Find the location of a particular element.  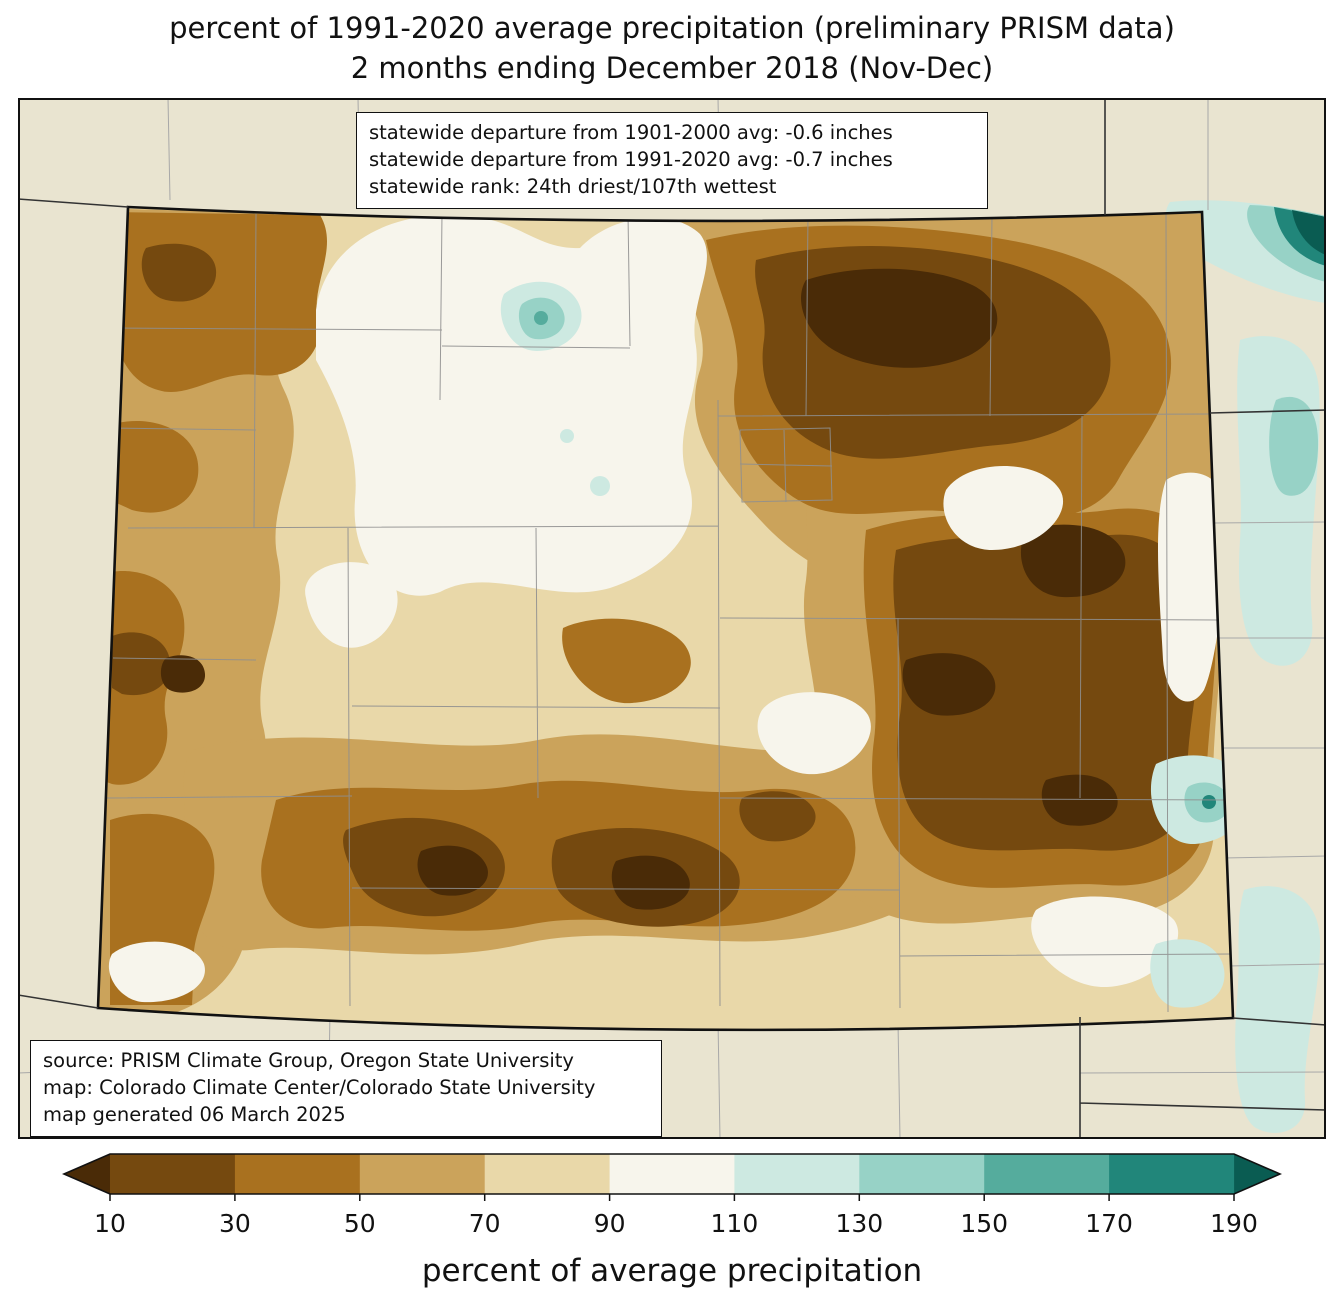

tick-label-30: 30 is located at coordinates (235, 1223).